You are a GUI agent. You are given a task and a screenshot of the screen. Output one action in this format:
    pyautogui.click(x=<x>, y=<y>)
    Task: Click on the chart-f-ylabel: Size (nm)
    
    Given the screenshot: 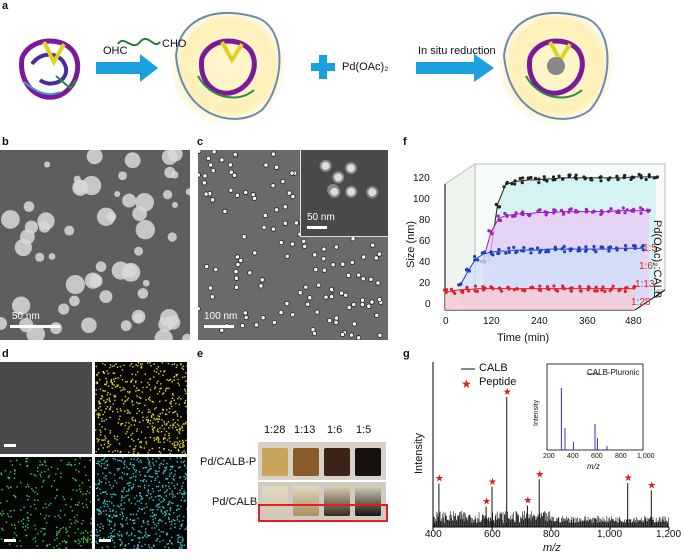 What is the action you would take?
    pyautogui.click(x=411, y=244)
    